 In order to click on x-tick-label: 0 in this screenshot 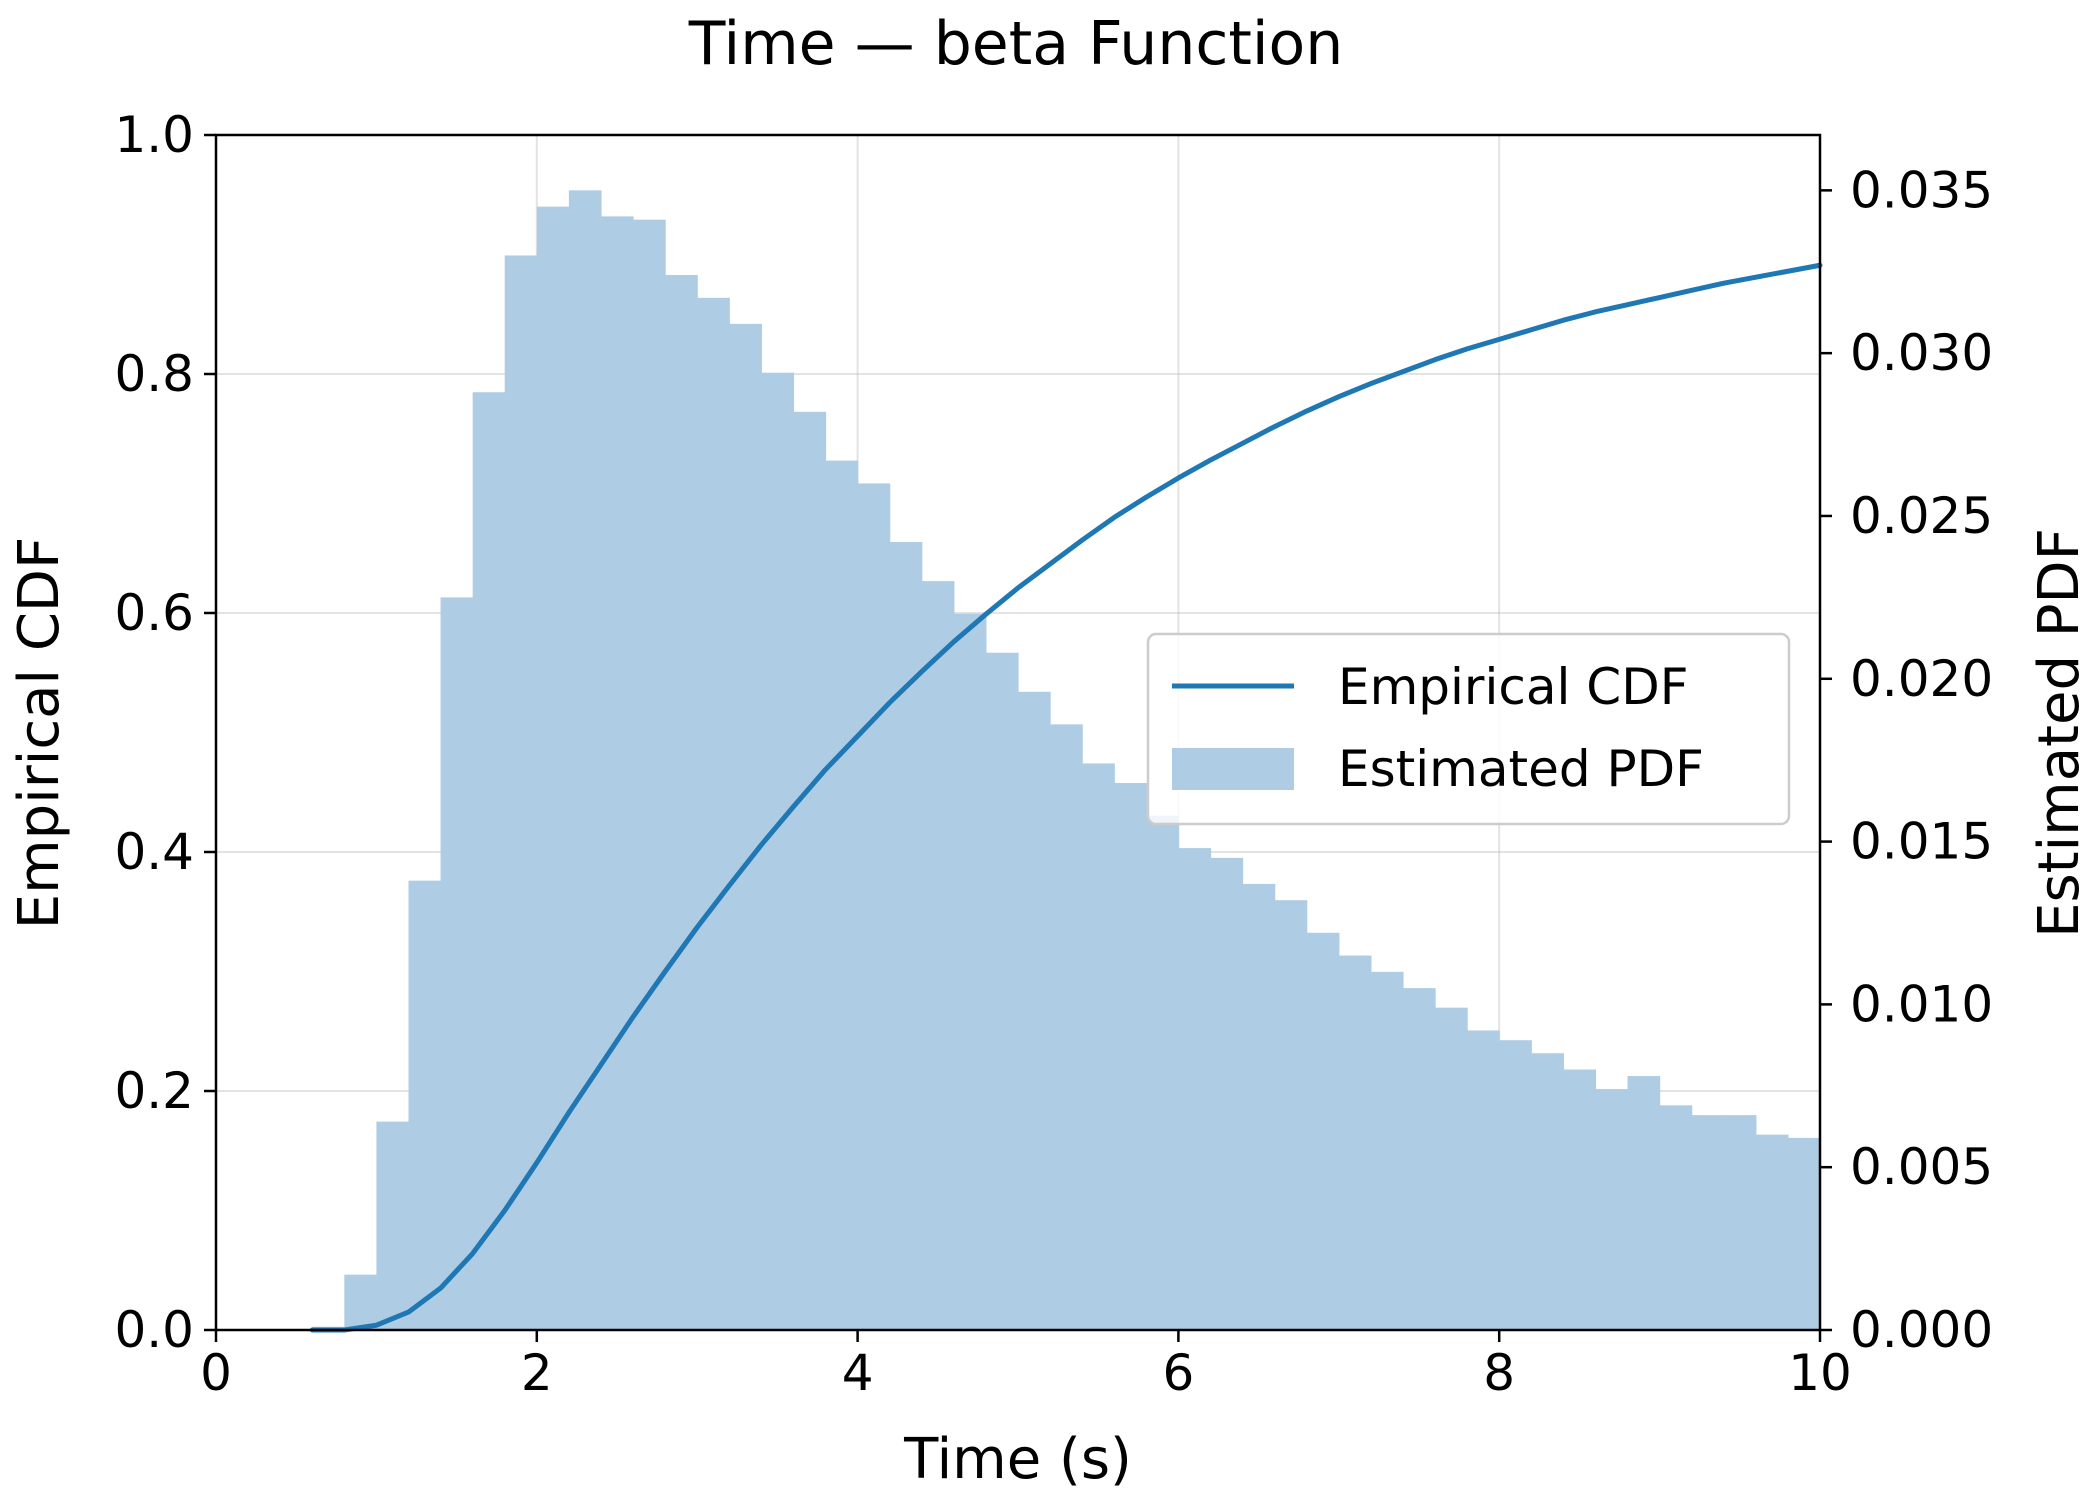, I will do `click(216, 1373)`.